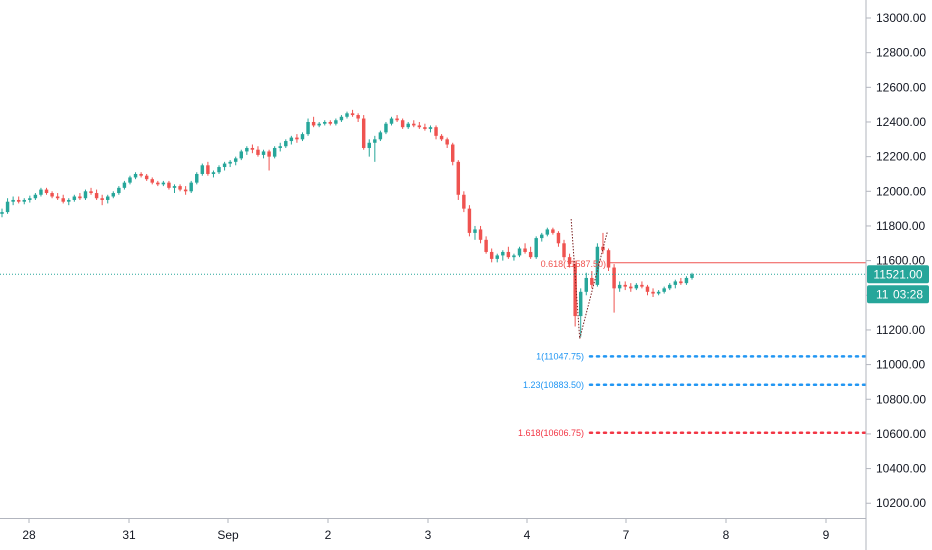 The width and height of the screenshot is (932, 550). Describe the element at coordinates (573, 264) in the screenshot. I see `fib-label: 0.618(11587.50)` at that location.